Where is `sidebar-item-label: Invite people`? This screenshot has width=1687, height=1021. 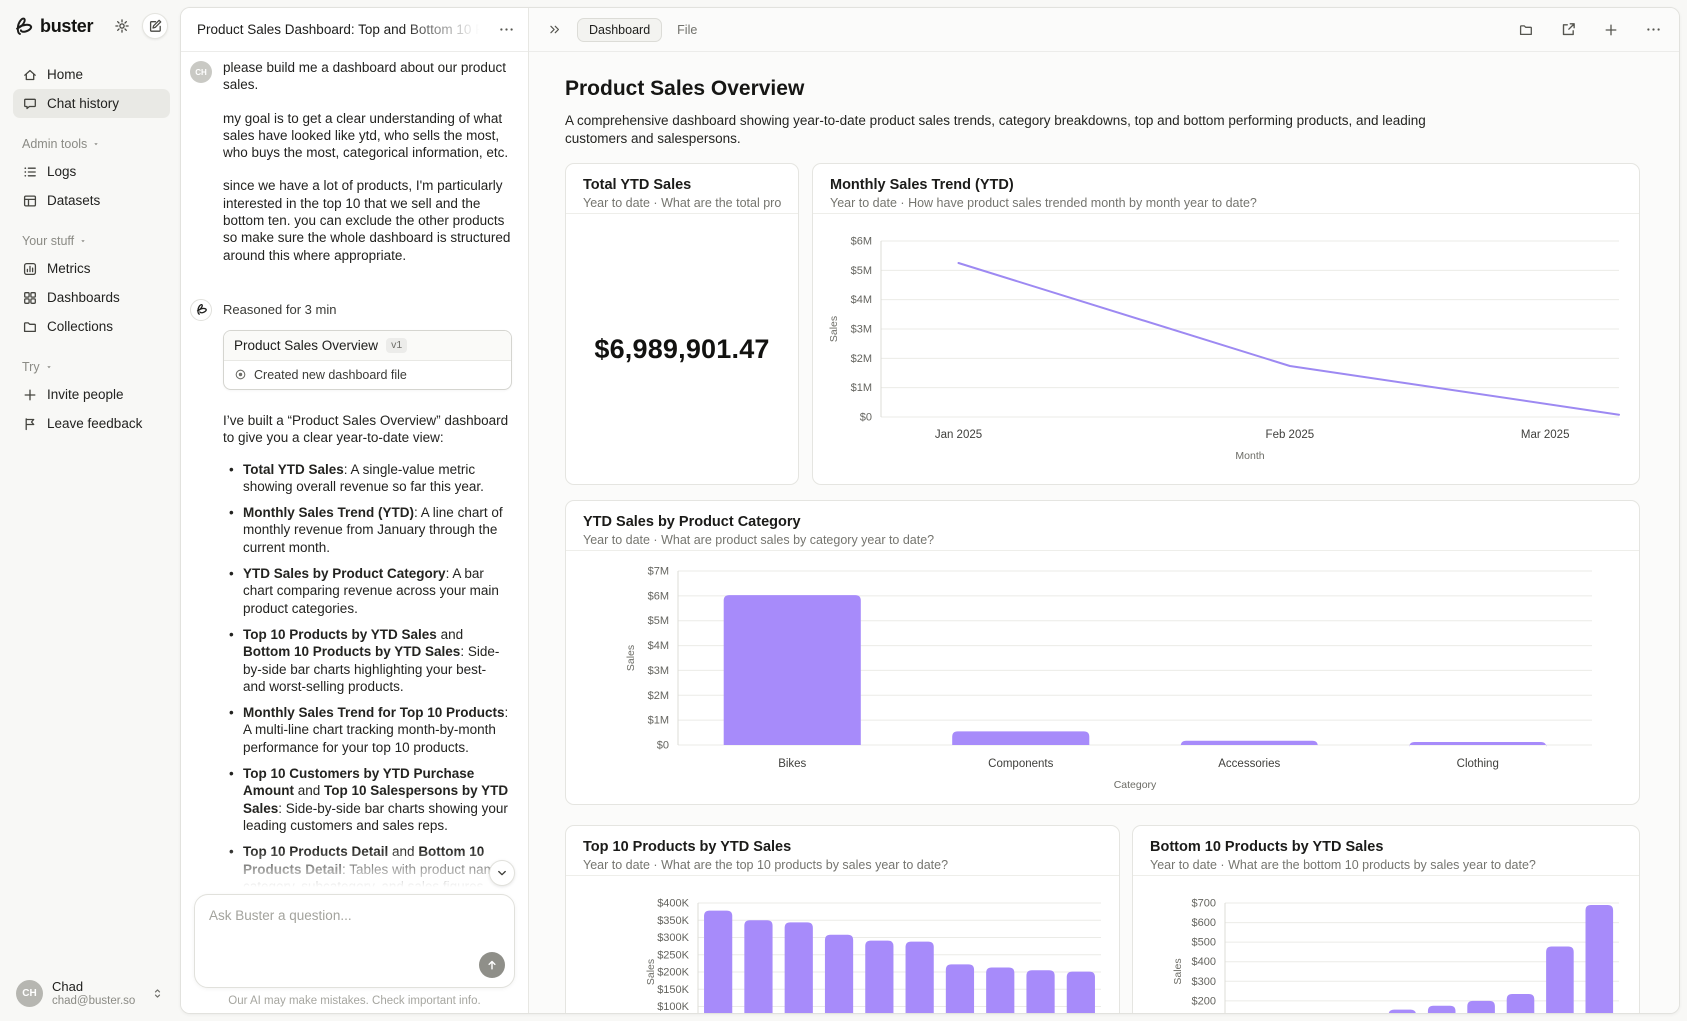
sidebar-item-label: Invite people is located at coordinates (85, 394).